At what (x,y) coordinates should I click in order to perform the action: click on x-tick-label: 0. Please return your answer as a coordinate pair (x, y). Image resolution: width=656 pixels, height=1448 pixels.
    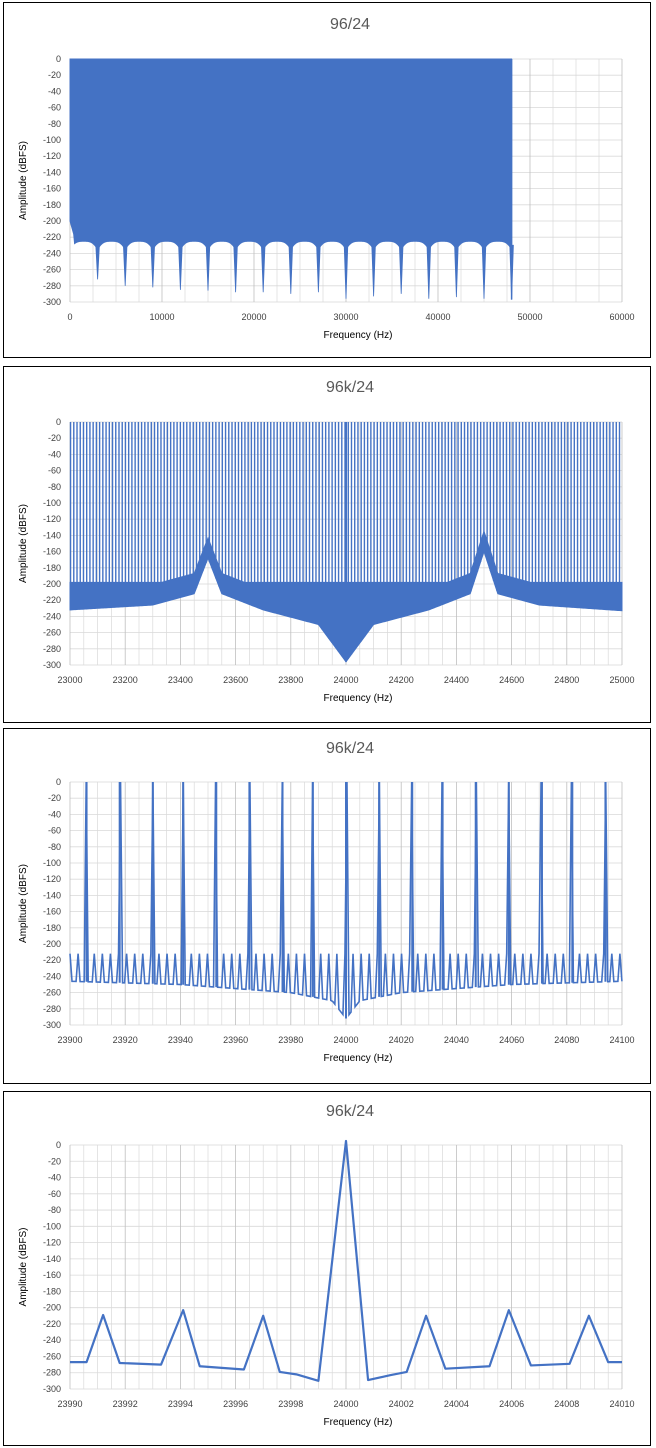
    Looking at the image, I should click on (69, 317).